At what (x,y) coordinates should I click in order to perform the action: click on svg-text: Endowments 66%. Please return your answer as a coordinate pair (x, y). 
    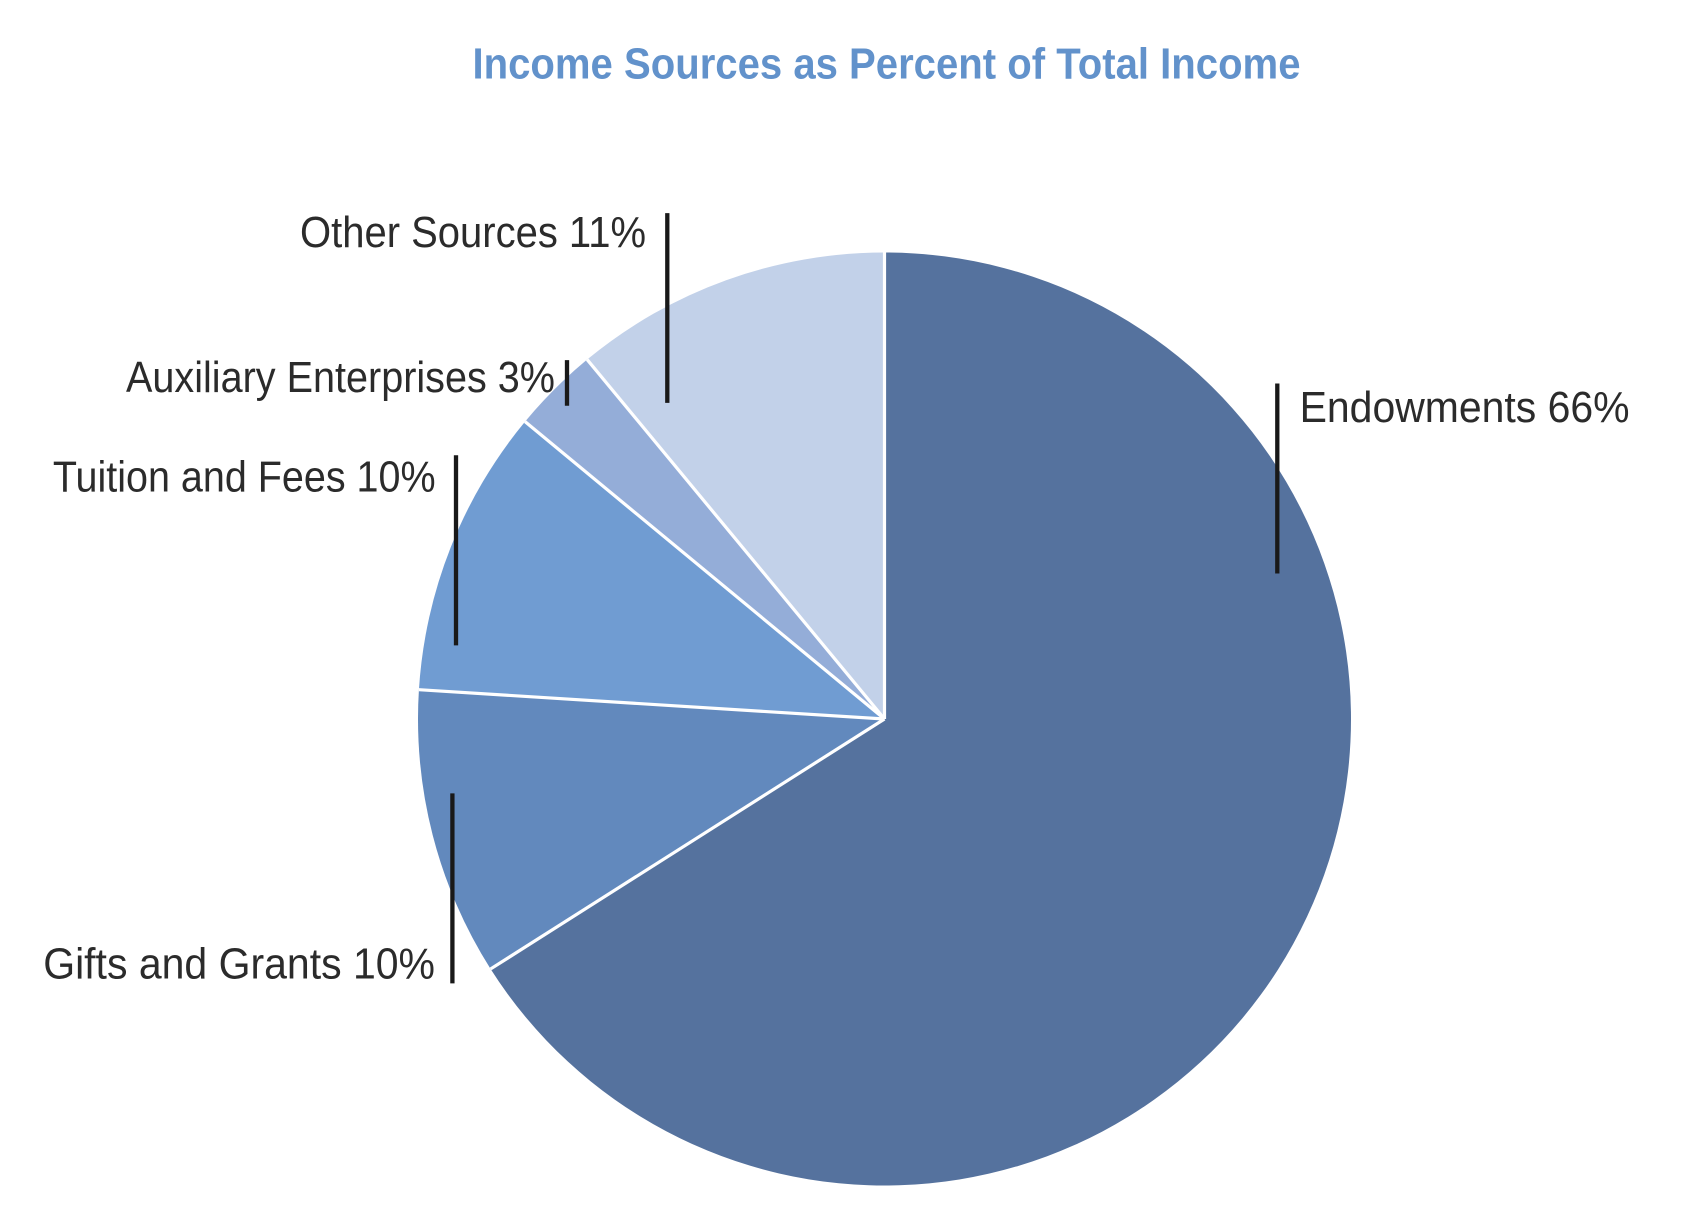
    Looking at the image, I should click on (1465, 407).